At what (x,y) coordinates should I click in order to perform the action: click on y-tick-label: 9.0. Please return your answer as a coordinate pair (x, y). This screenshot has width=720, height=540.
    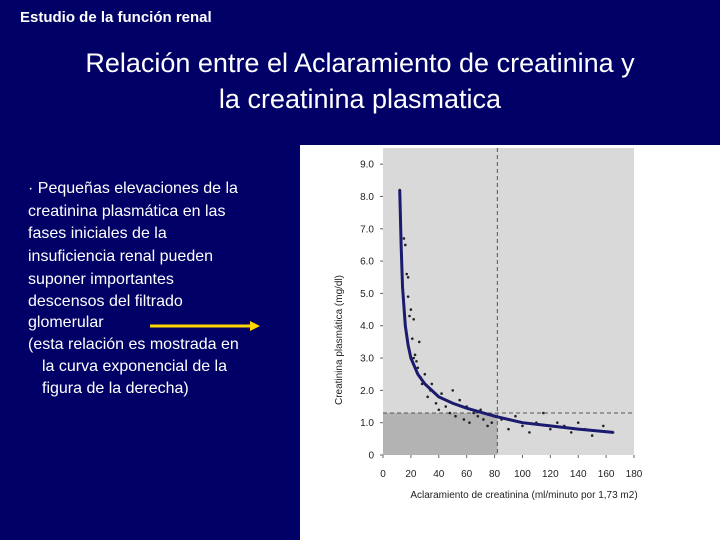
    Looking at the image, I should click on (367, 165).